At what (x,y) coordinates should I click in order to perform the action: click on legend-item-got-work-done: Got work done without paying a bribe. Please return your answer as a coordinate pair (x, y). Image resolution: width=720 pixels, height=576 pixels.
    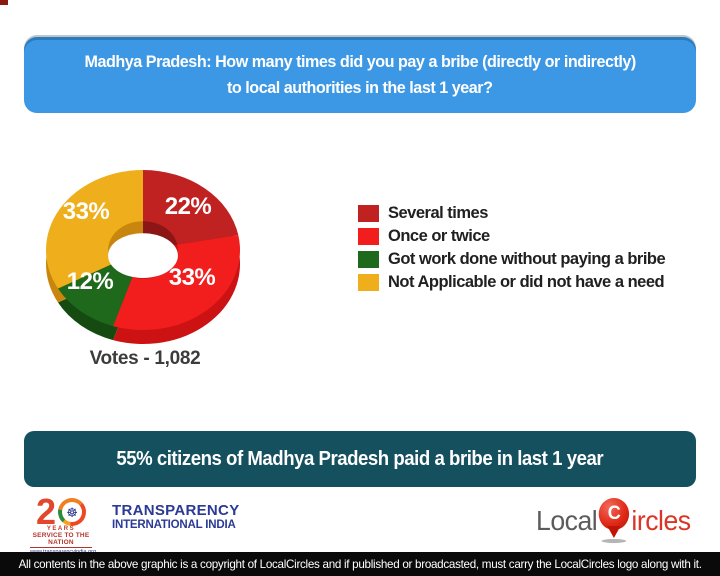
    Looking at the image, I should click on (512, 259).